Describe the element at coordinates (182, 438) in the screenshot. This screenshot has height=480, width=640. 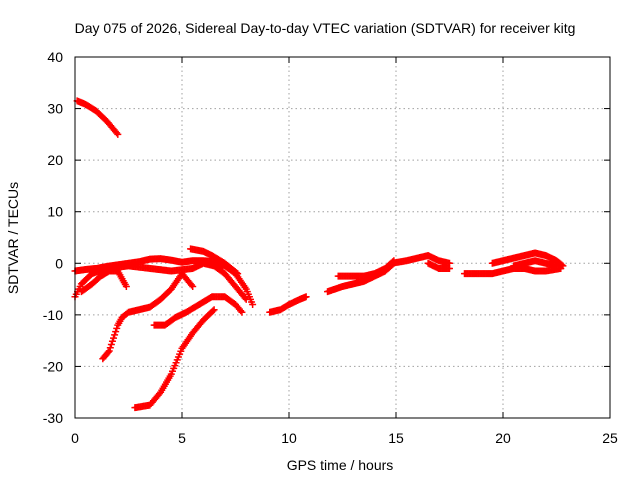
I see `x-tick-label: 5` at that location.